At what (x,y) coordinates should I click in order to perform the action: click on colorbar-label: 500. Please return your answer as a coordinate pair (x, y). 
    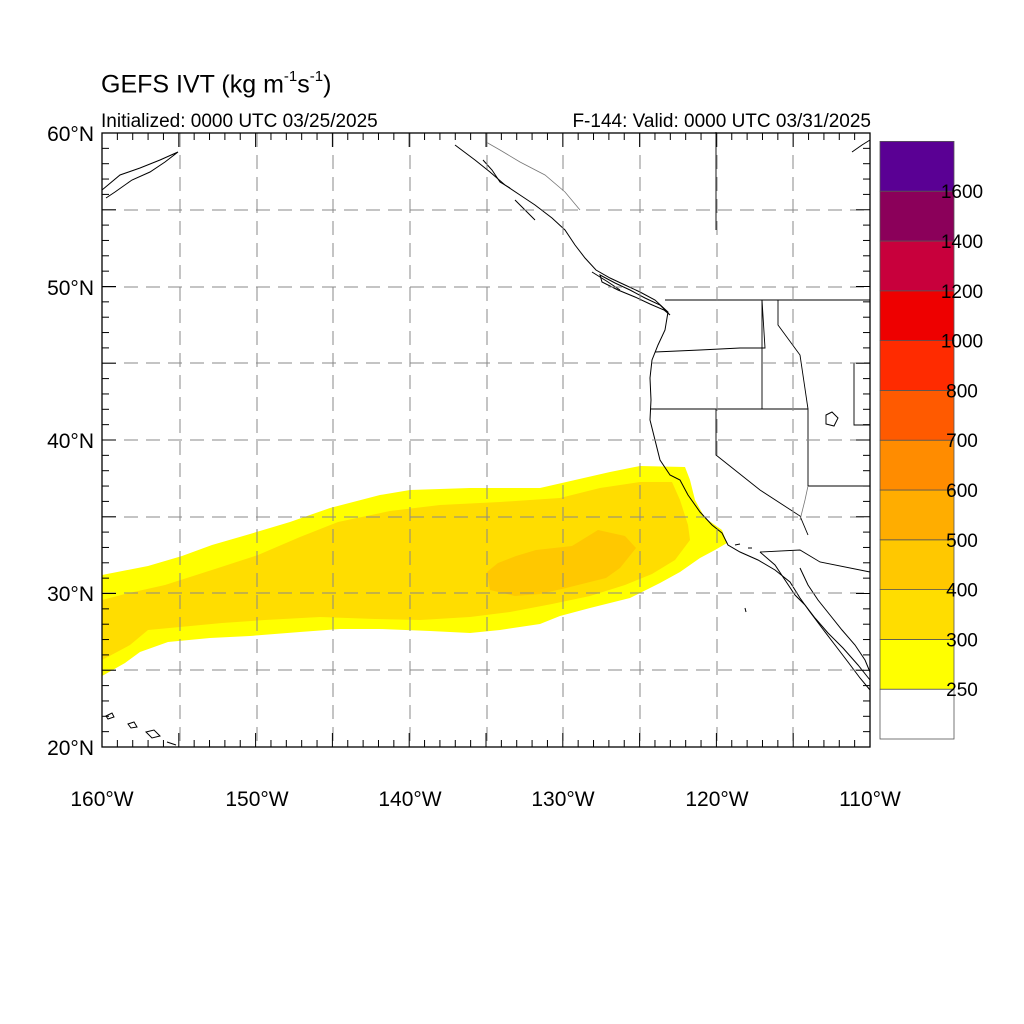
    Looking at the image, I should click on (962, 541).